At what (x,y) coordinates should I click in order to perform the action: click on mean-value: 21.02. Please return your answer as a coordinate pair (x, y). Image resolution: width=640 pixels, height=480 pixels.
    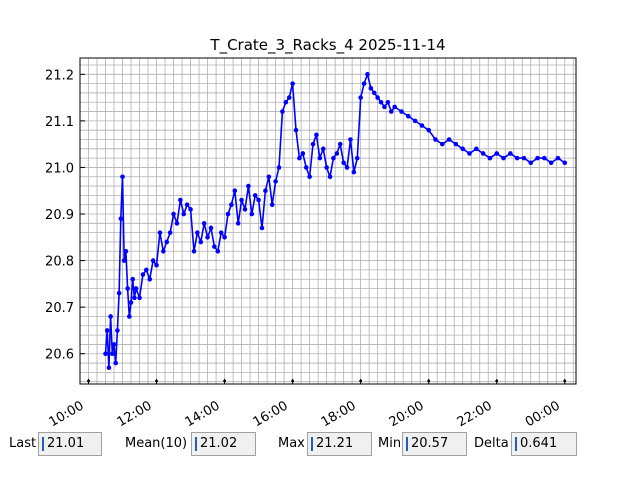
    Looking at the image, I should click on (219, 443).